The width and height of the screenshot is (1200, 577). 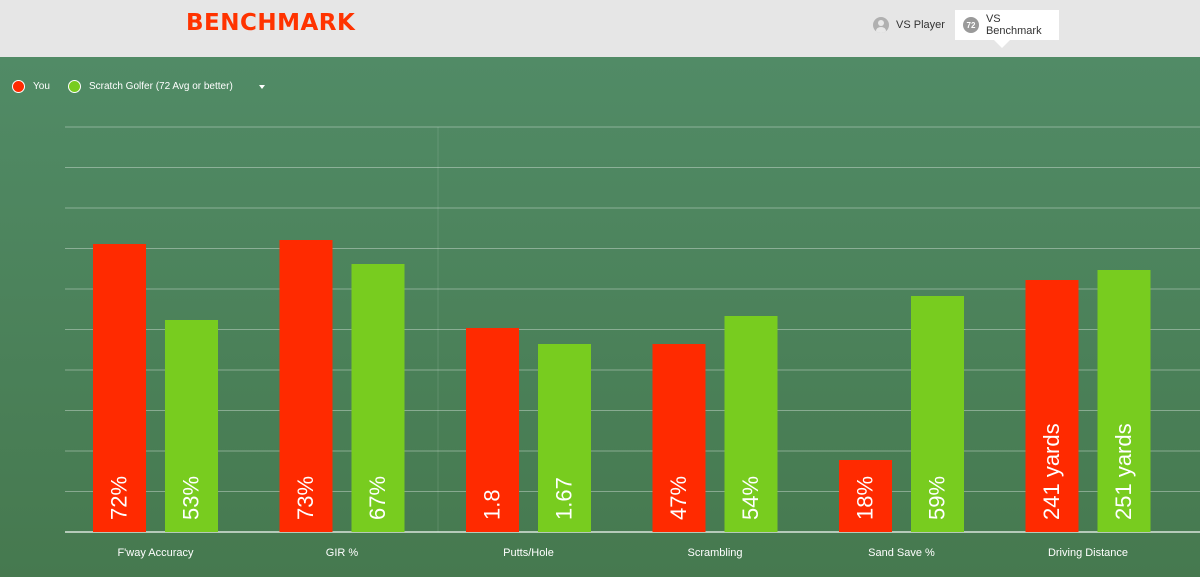 What do you see at coordinates (1123, 471) in the screenshot?
I see `bar-value-label: 251 yards` at bounding box center [1123, 471].